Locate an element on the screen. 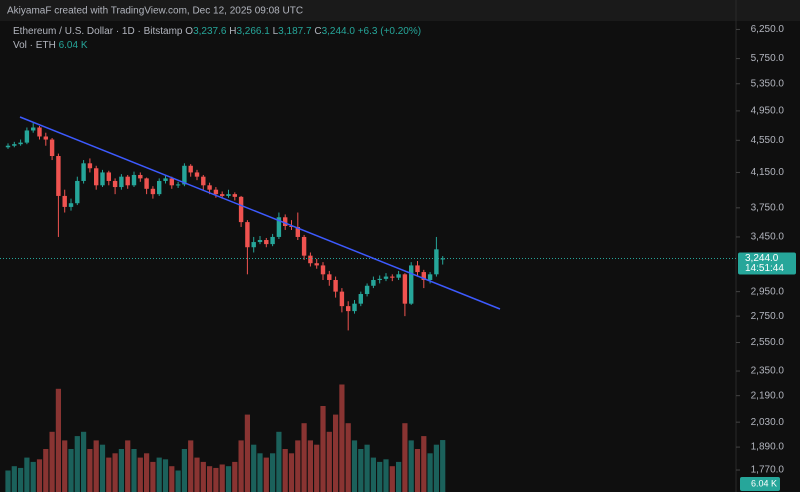  y-tick-label: 3,450.0 is located at coordinates (768, 237).